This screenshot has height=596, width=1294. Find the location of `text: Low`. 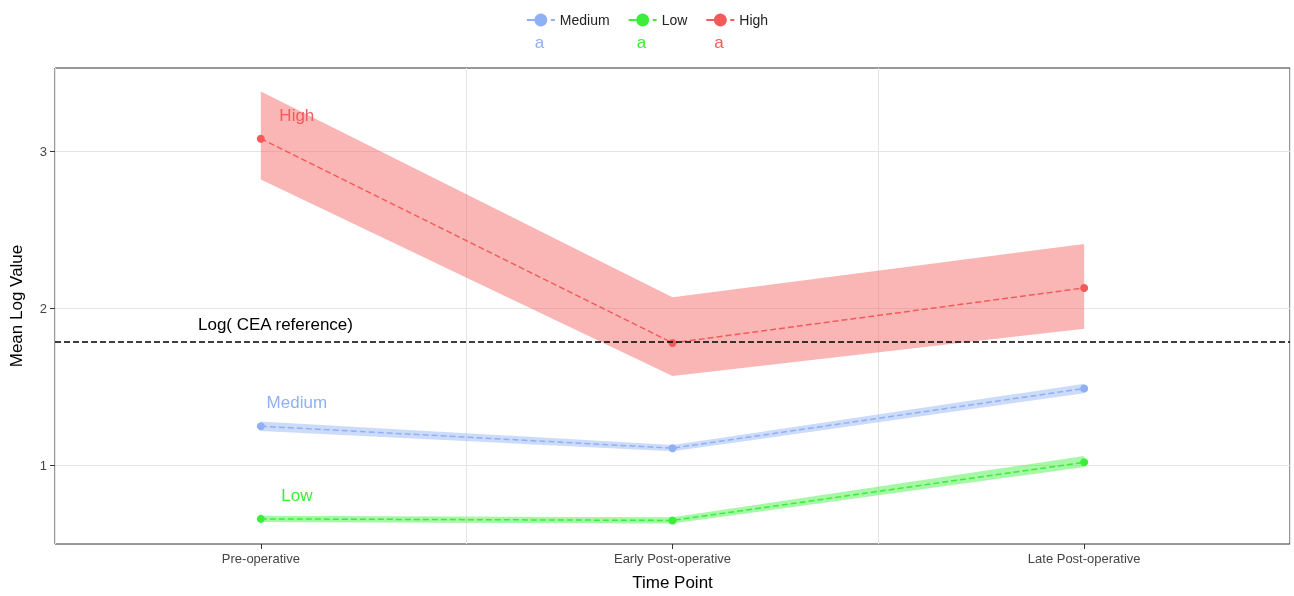

text: Low is located at coordinates (297, 495).